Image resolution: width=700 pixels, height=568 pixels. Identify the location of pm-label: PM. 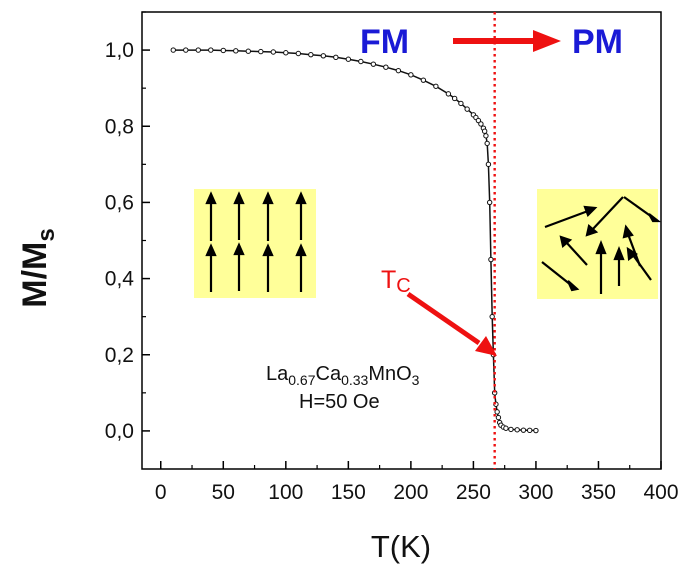
(597, 42).